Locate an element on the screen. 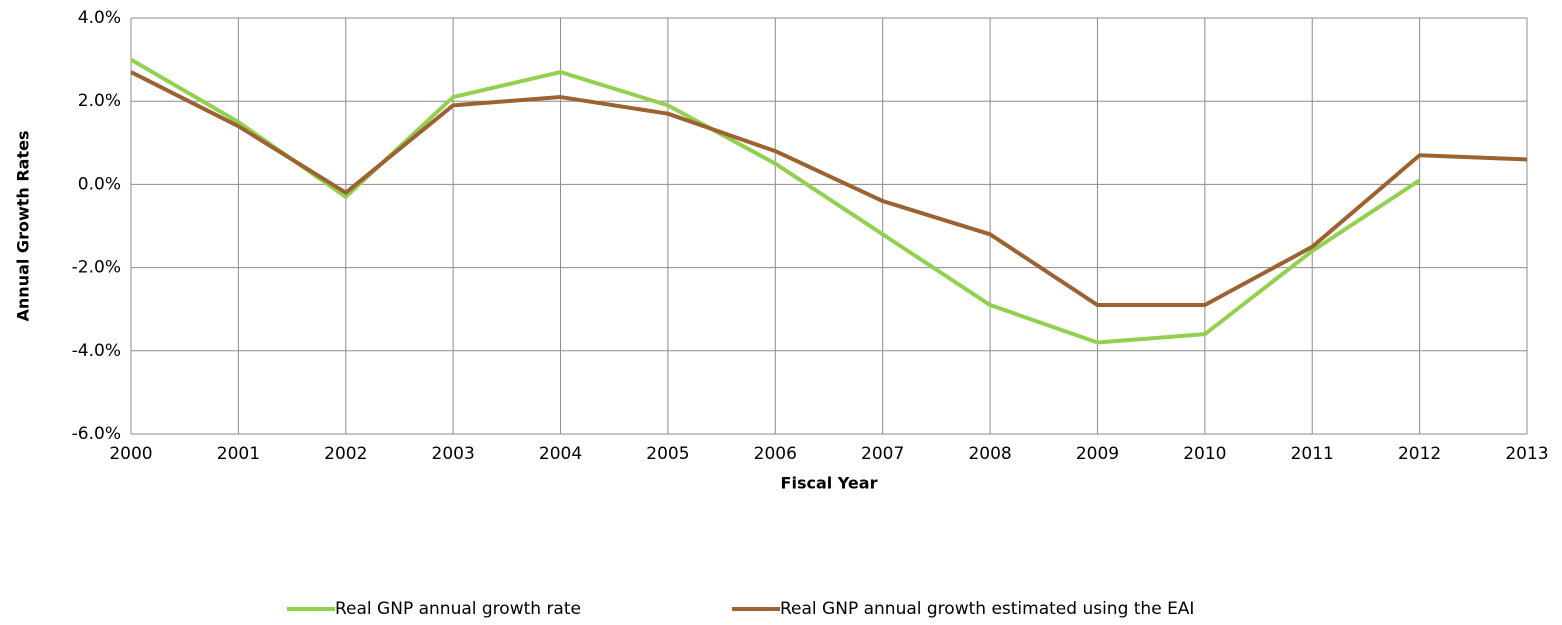  x-tick-label: 2012 is located at coordinates (1419, 454).